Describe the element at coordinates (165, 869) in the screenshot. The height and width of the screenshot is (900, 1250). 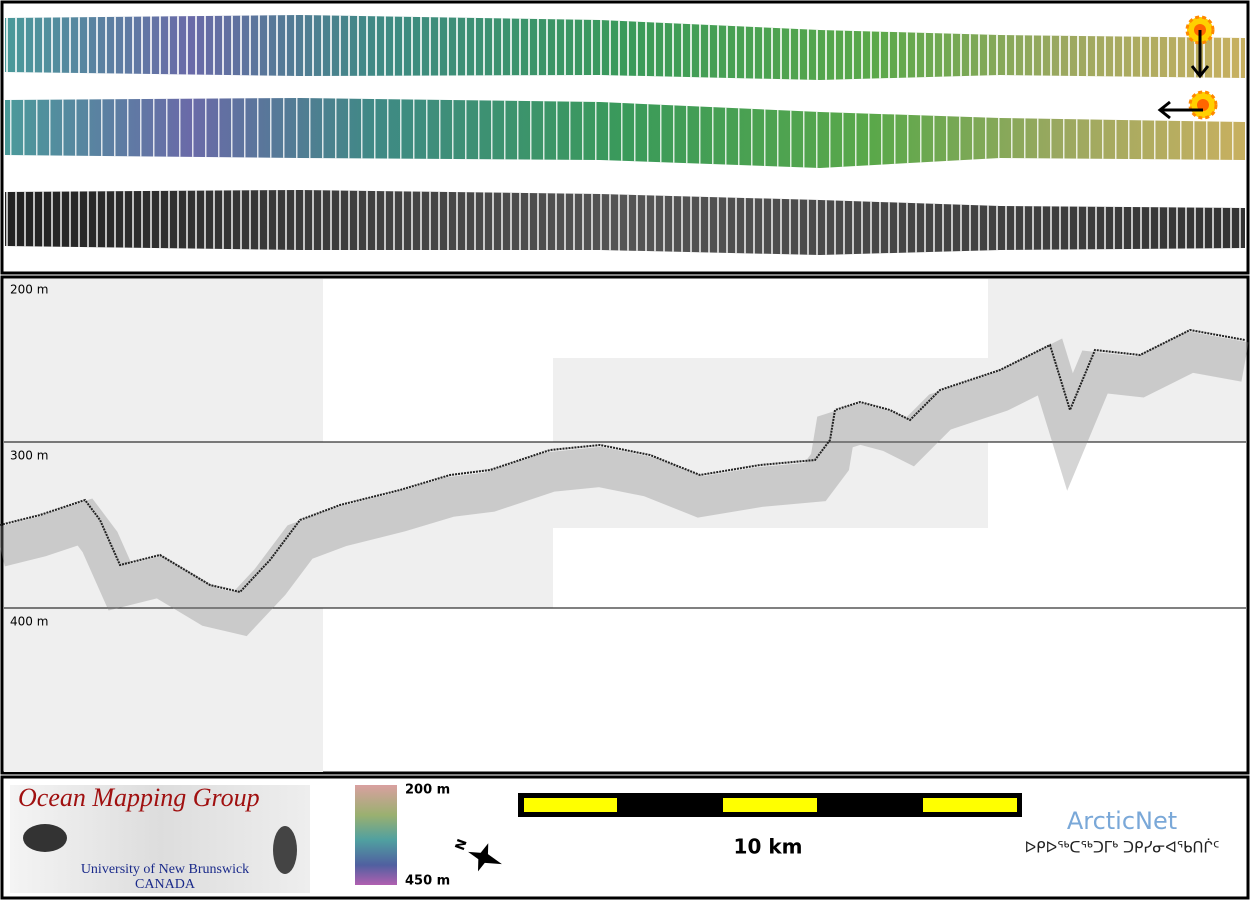
I see `logo-university: University of New Brunswick` at that location.